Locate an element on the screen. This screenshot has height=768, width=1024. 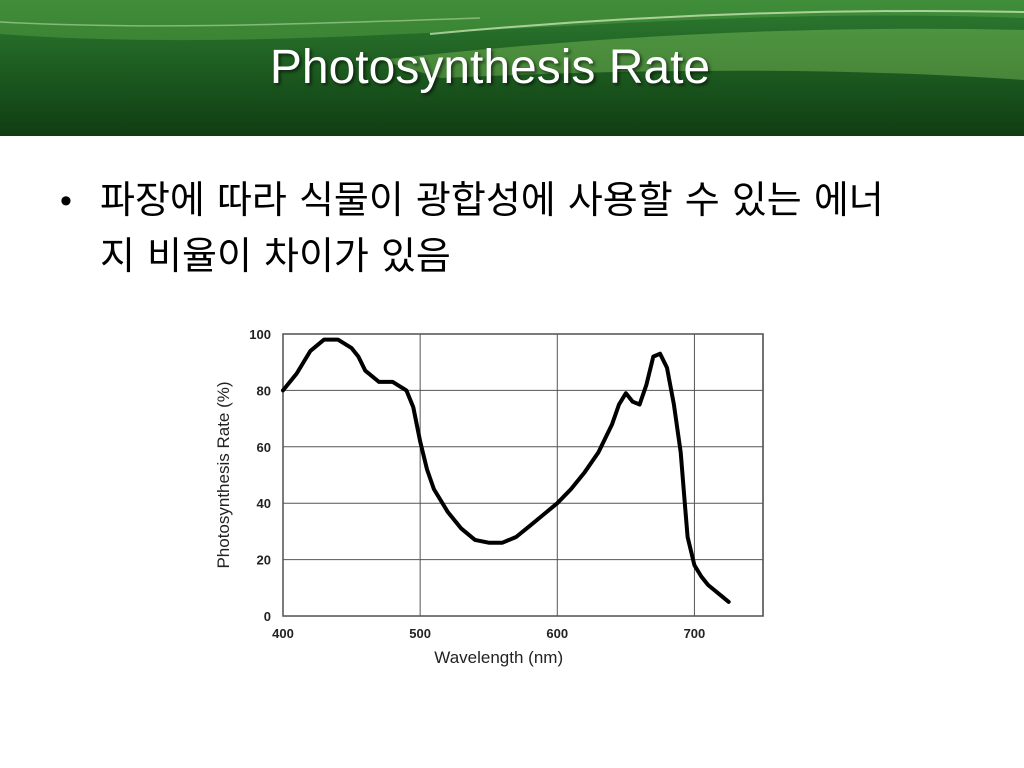
x-tick-label: 400 is located at coordinates (283, 633).